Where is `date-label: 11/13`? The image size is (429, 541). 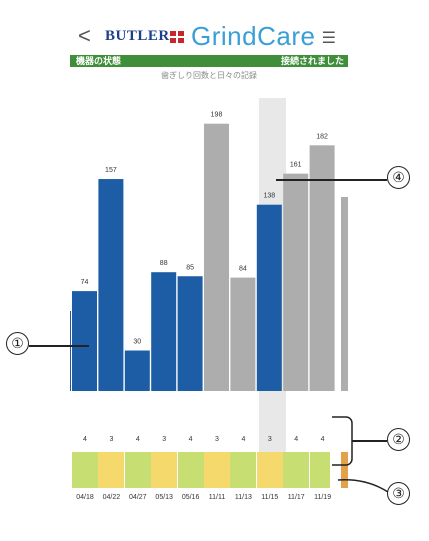 date-label: 11/13 is located at coordinates (243, 497).